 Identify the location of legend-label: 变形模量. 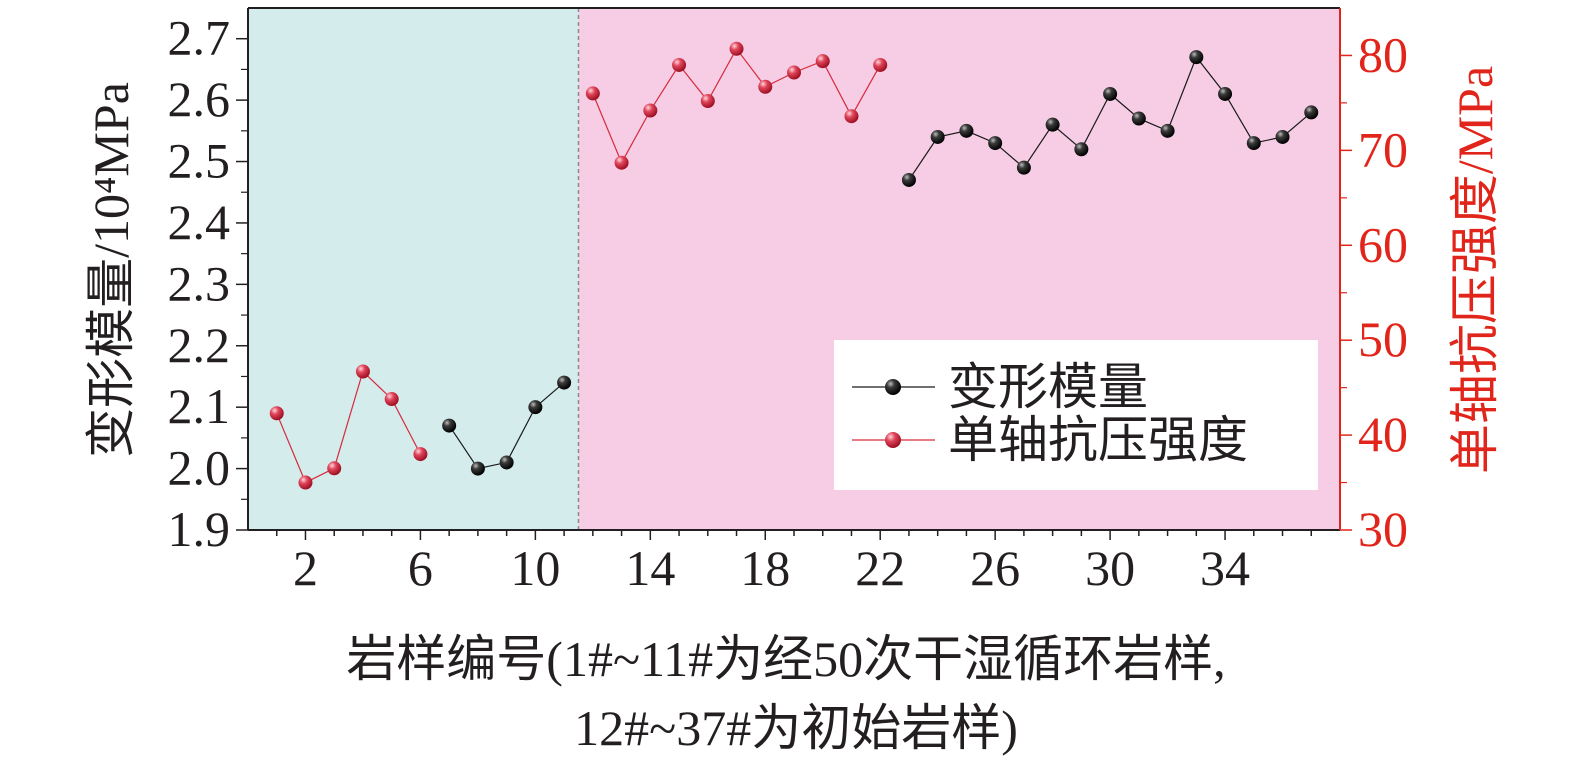
(1048, 387).